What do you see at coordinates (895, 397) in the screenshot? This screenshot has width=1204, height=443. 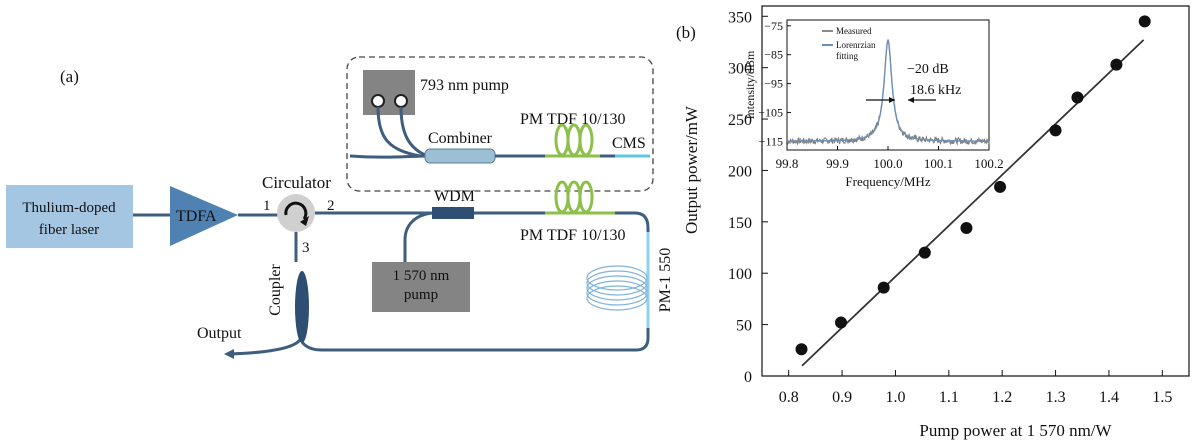 I see `x-tick-label: 1.0` at bounding box center [895, 397].